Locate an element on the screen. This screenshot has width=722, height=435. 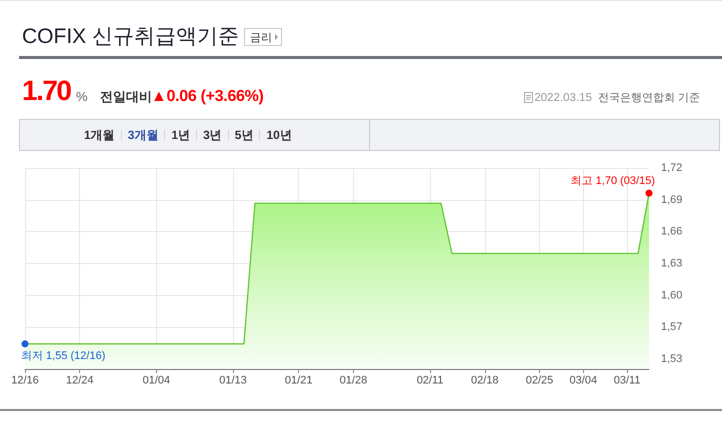
text: 전국은행연합회 기준 is located at coordinates (649, 98).